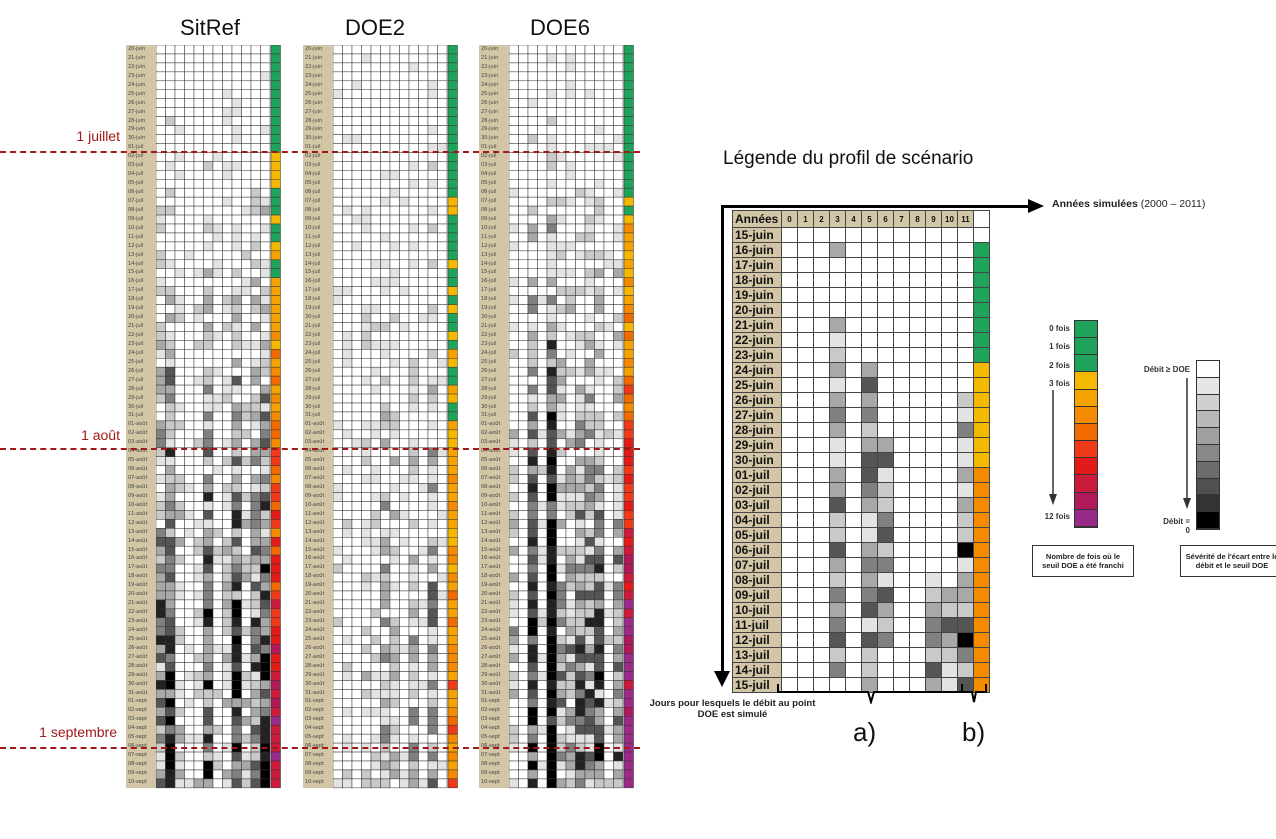 The height and width of the screenshot is (839, 1276). I want to click on heatmap-grid, so click(571, 417).